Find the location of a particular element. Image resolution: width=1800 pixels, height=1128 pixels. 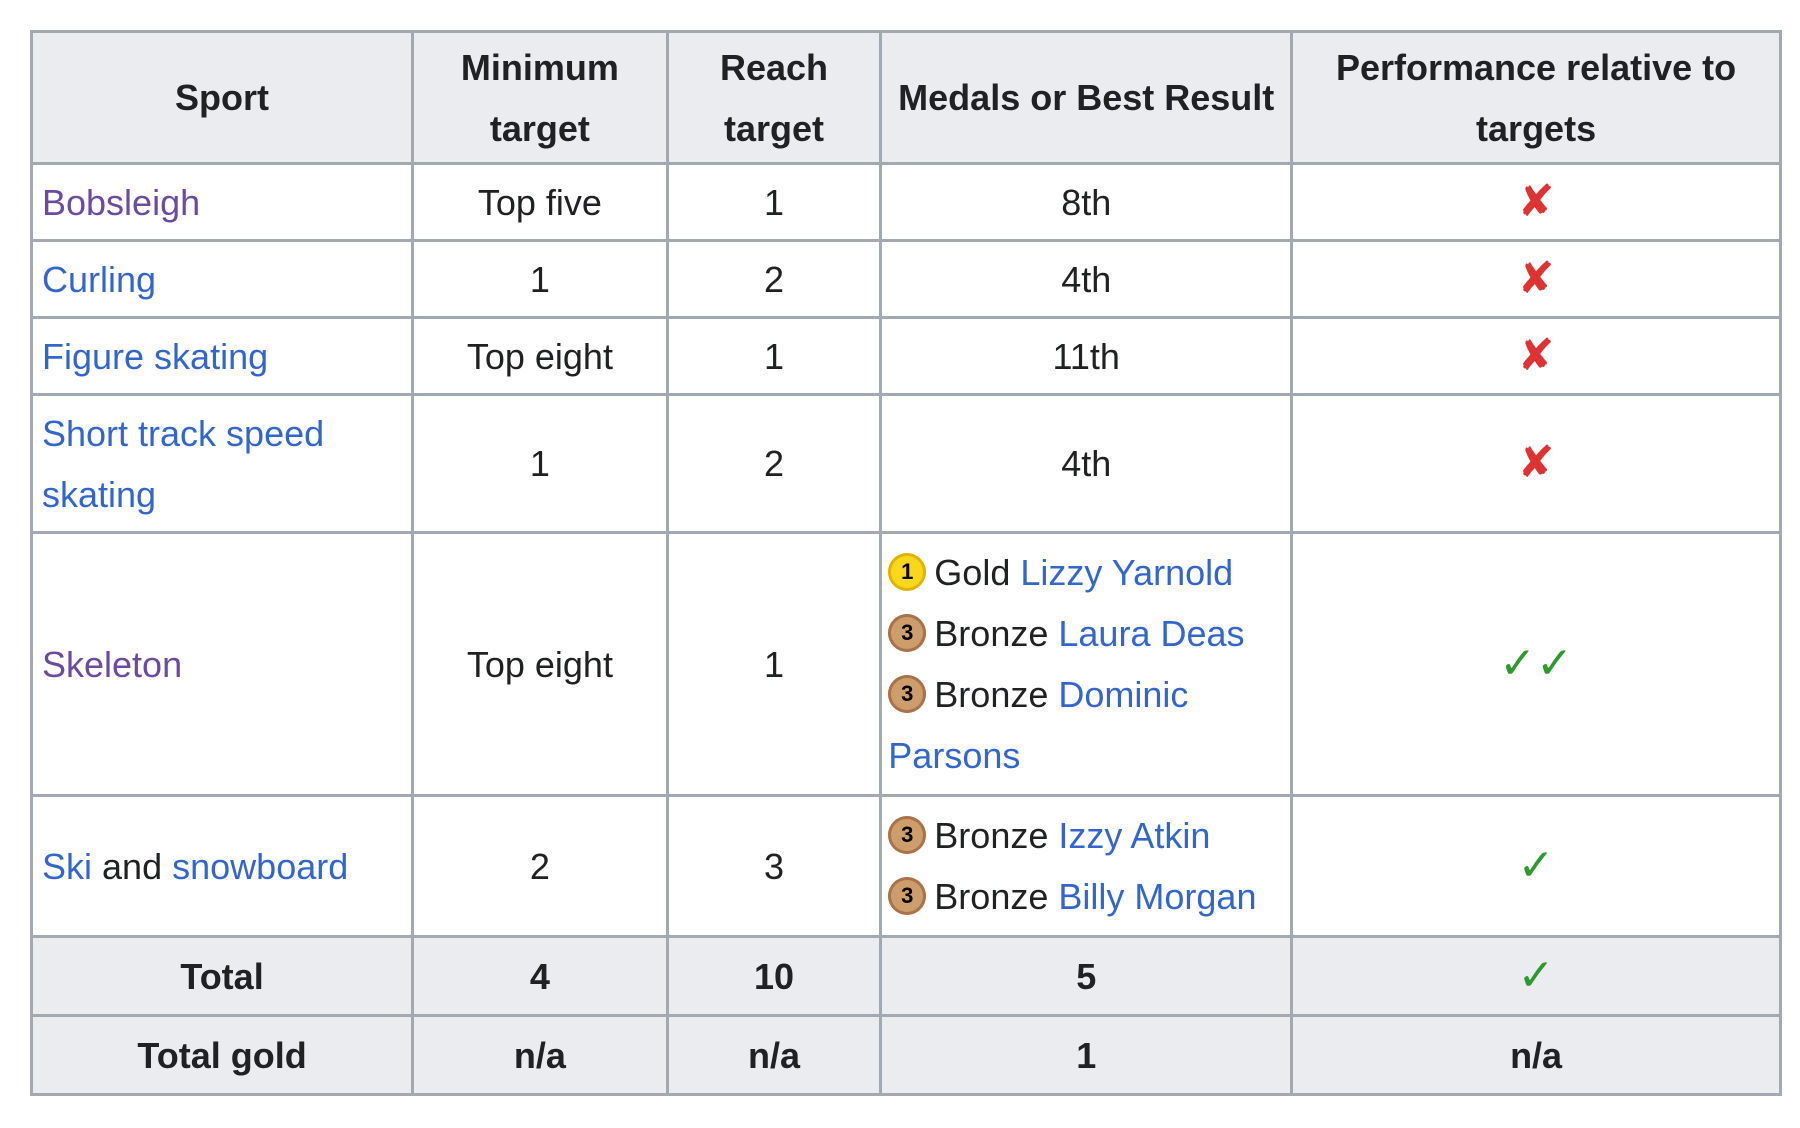

sport-link-figure-skating: Figure skating is located at coordinates (155, 356).